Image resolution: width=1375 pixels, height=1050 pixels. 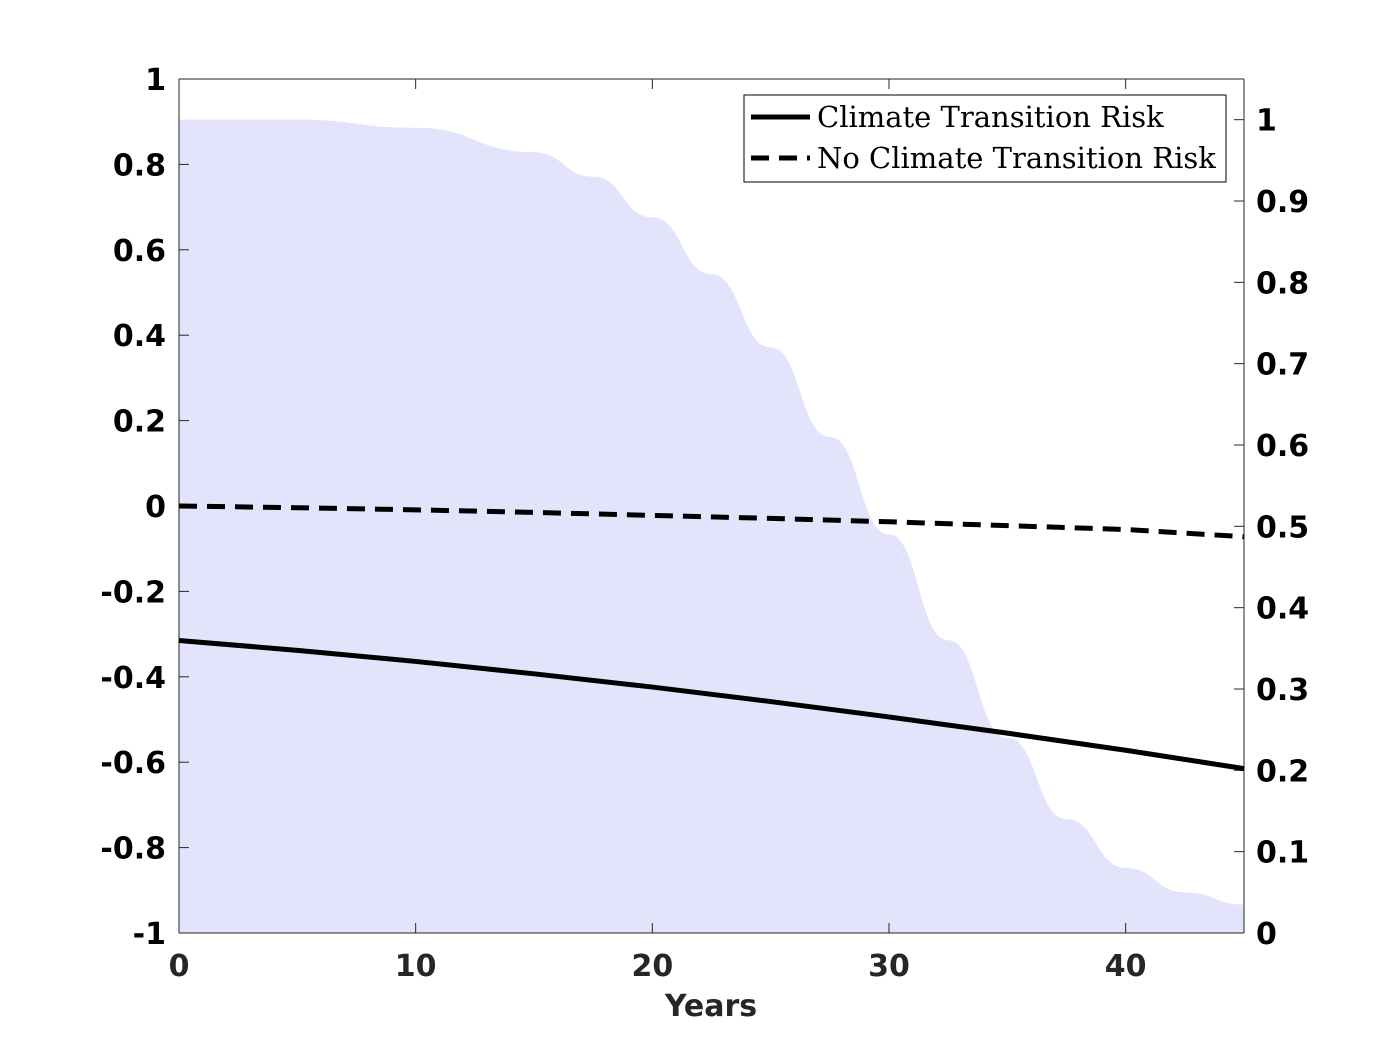 What do you see at coordinates (133, 763) in the screenshot?
I see `y-tick-label: -0.6` at bounding box center [133, 763].